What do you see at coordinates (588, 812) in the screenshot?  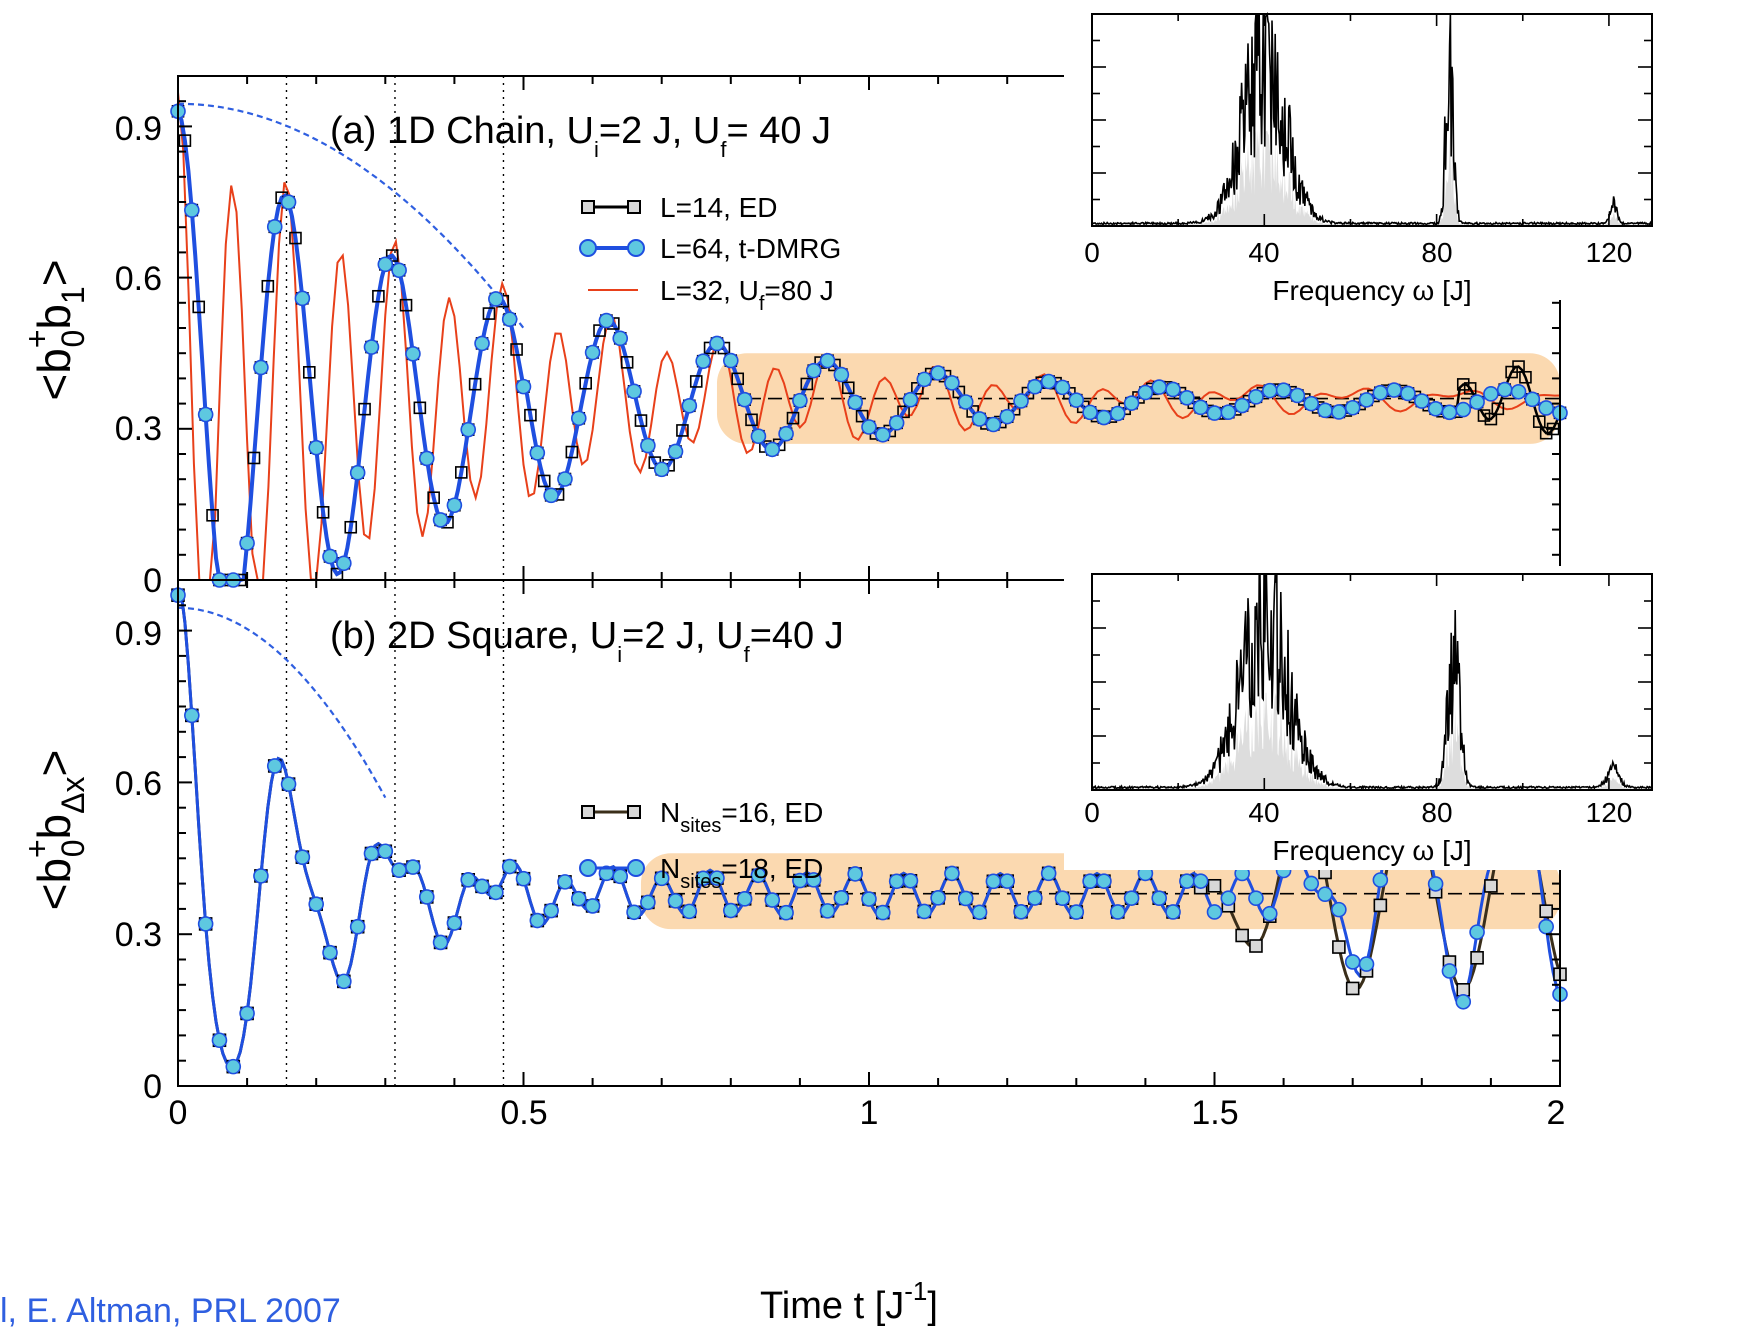 I see `legend-marker-nsites16` at bounding box center [588, 812].